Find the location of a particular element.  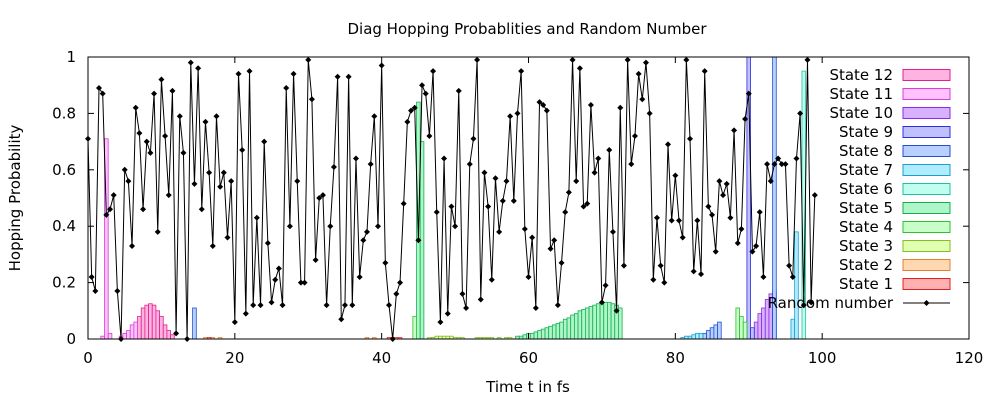

y-tick-label: 0.2 is located at coordinates (64, 283).